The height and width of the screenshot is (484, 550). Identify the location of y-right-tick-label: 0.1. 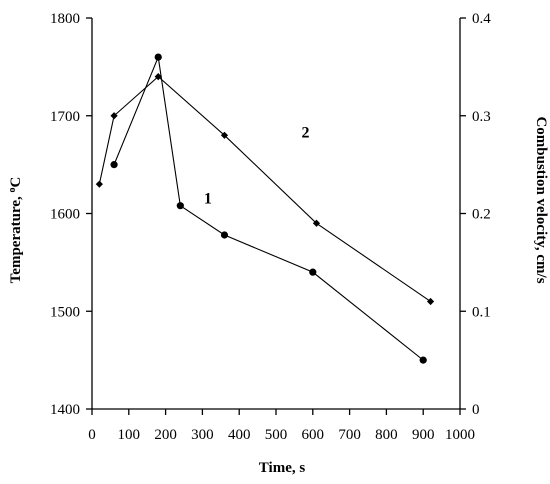
(481, 312).